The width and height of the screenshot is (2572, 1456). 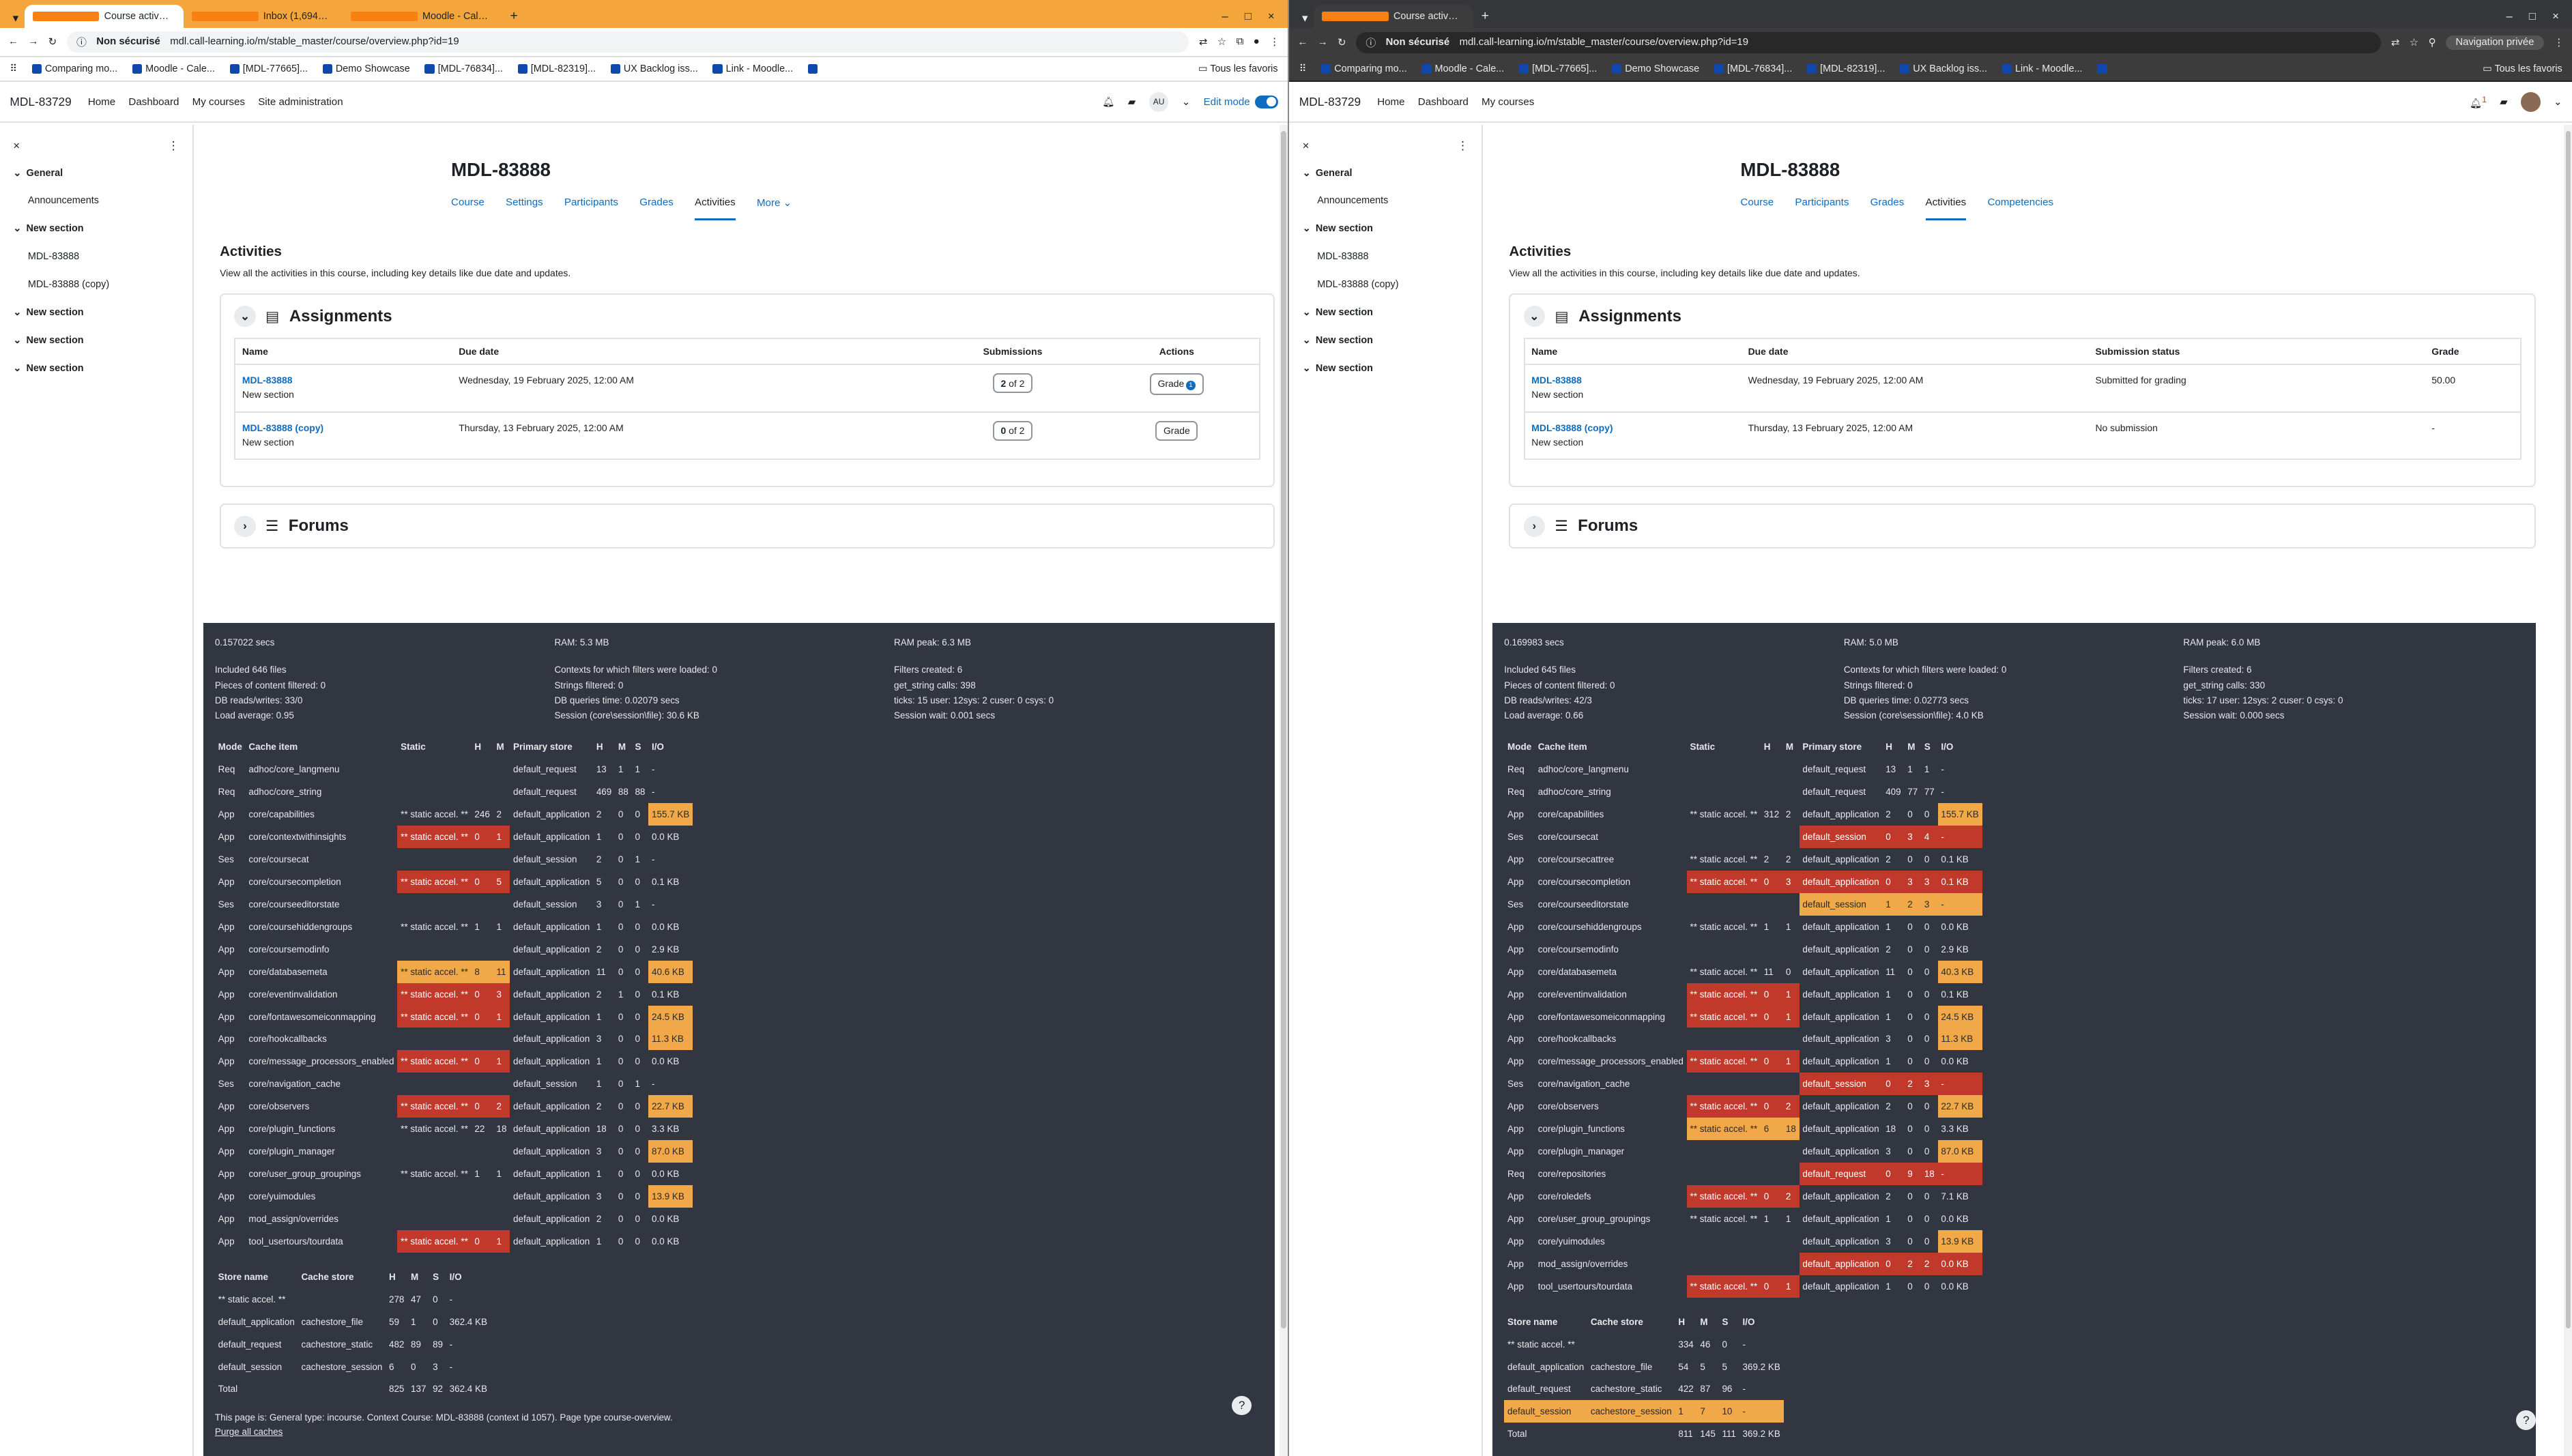 What do you see at coordinates (300, 102) in the screenshot?
I see `nav-link: Site administration` at bounding box center [300, 102].